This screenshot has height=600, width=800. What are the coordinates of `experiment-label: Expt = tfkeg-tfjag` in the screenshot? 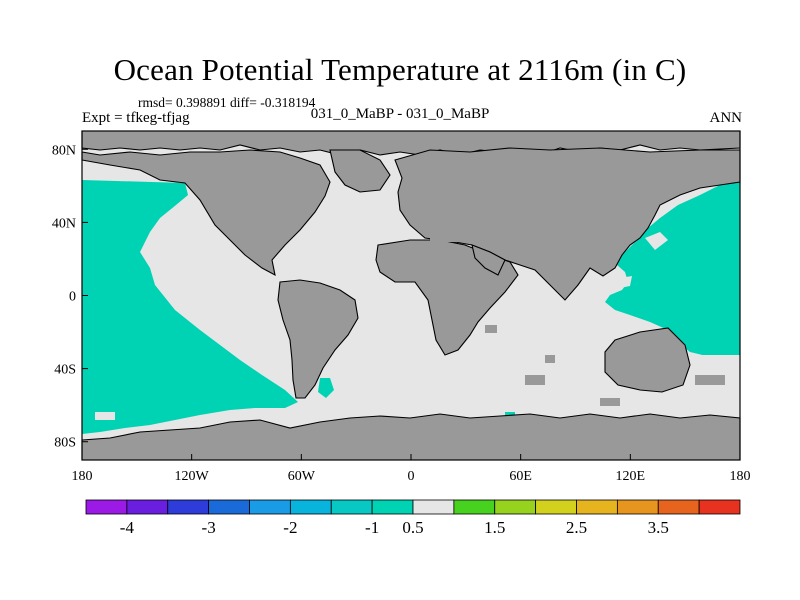 It's located at (136, 118).